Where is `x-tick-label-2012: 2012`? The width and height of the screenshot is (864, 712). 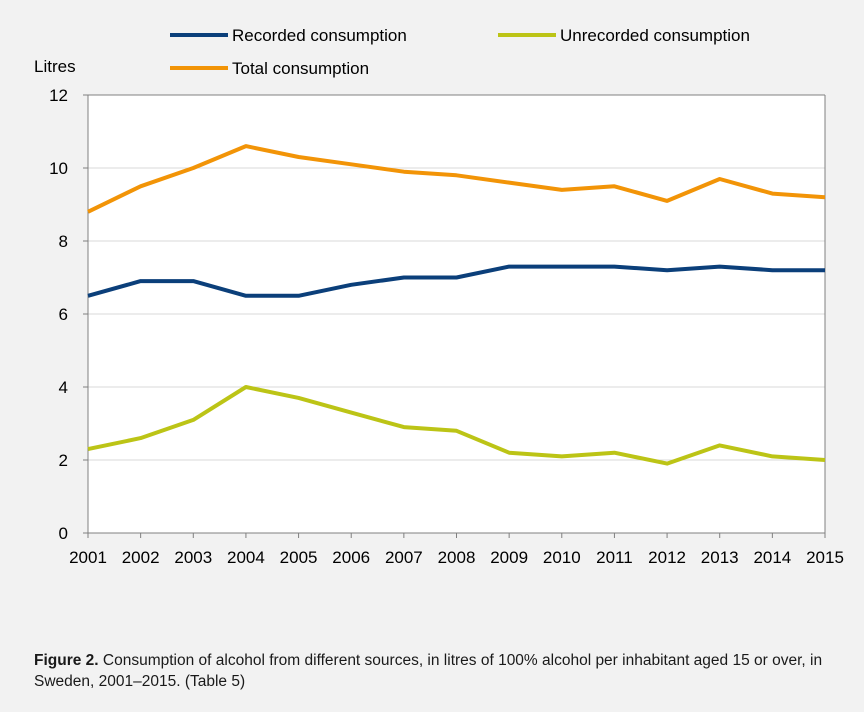 x-tick-label-2012: 2012 is located at coordinates (667, 557).